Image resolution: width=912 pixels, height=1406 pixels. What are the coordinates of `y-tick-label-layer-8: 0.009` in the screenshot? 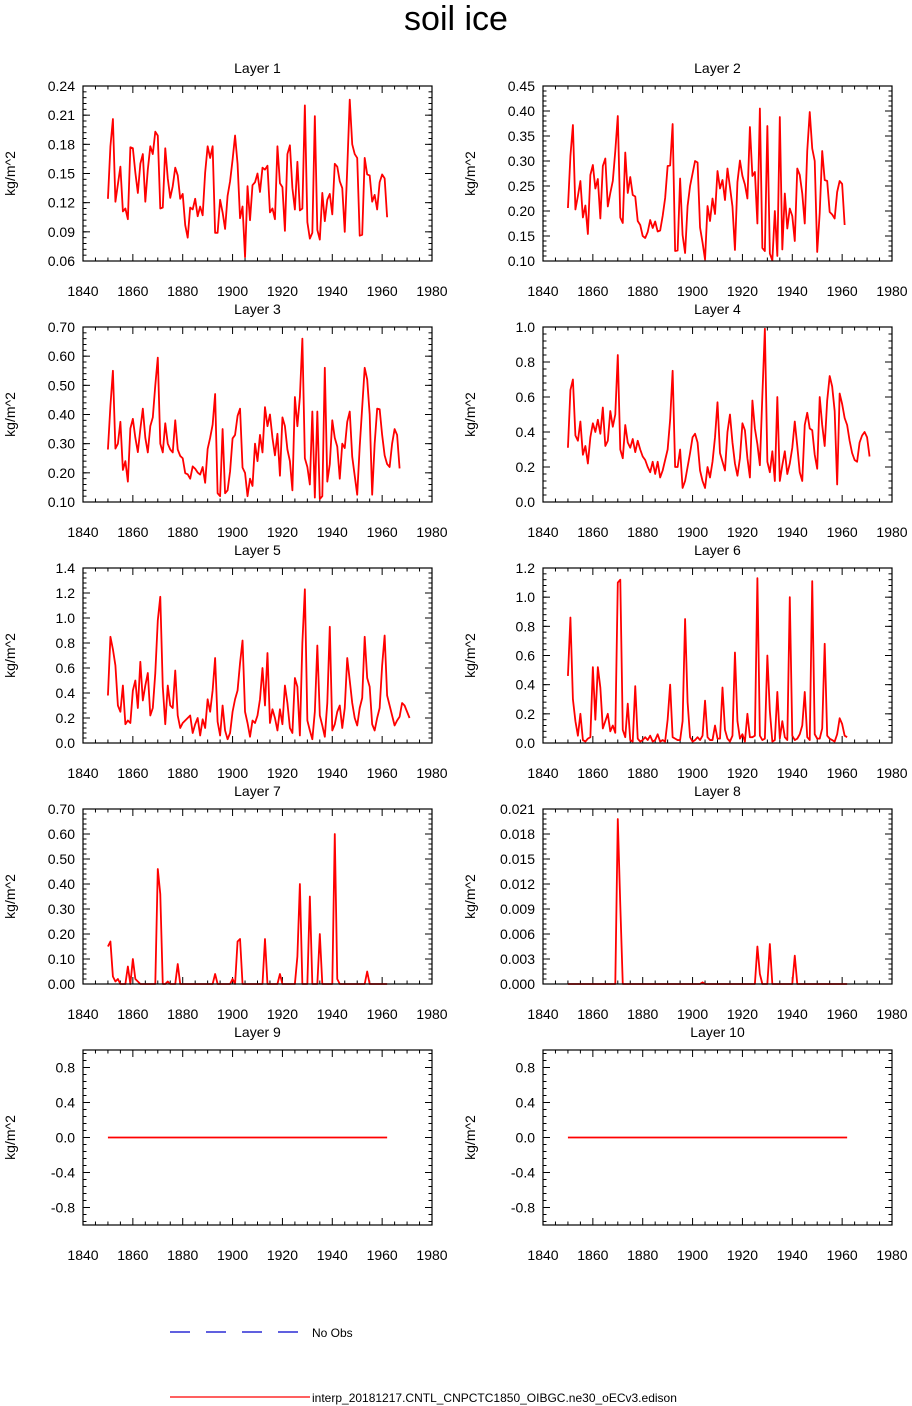 It's located at (517, 909).